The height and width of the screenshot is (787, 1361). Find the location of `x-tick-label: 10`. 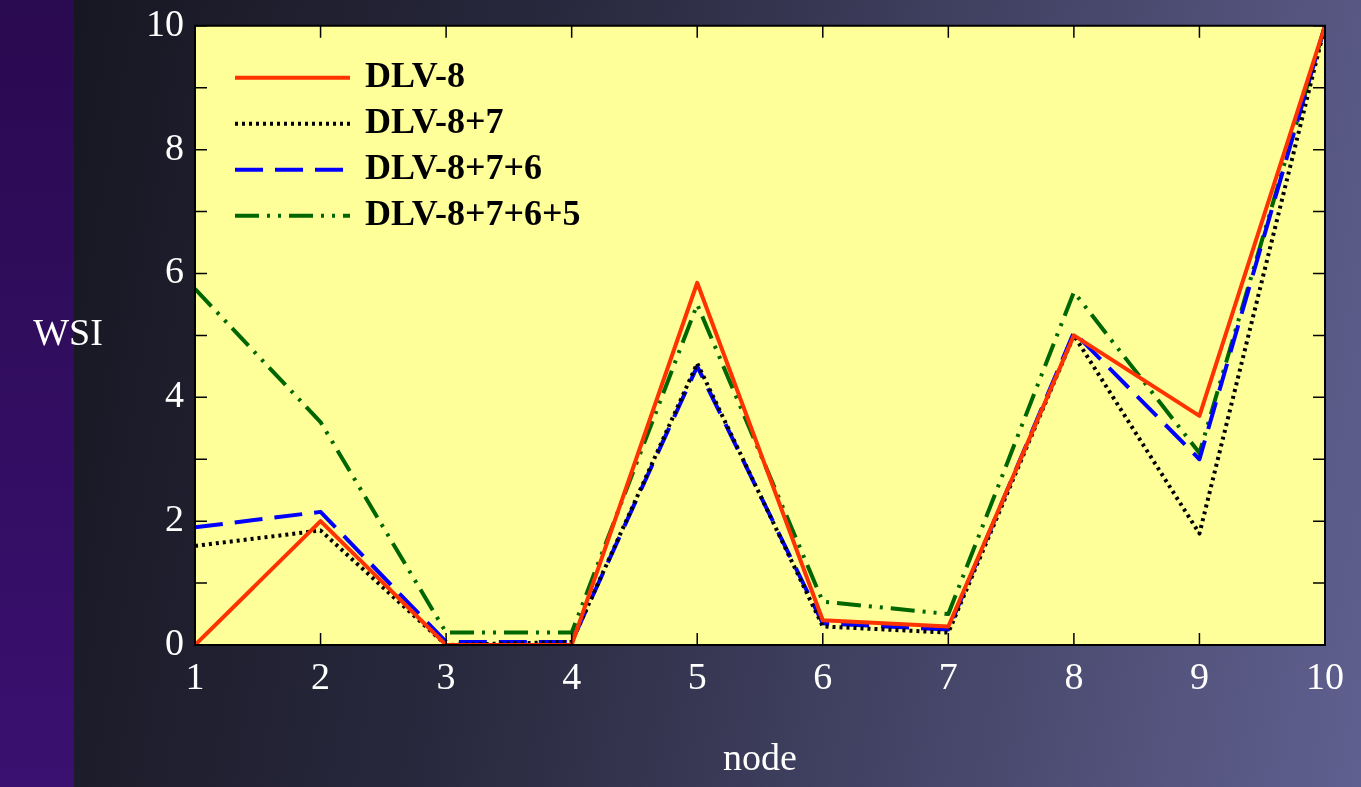

x-tick-label: 10 is located at coordinates (1325, 675).